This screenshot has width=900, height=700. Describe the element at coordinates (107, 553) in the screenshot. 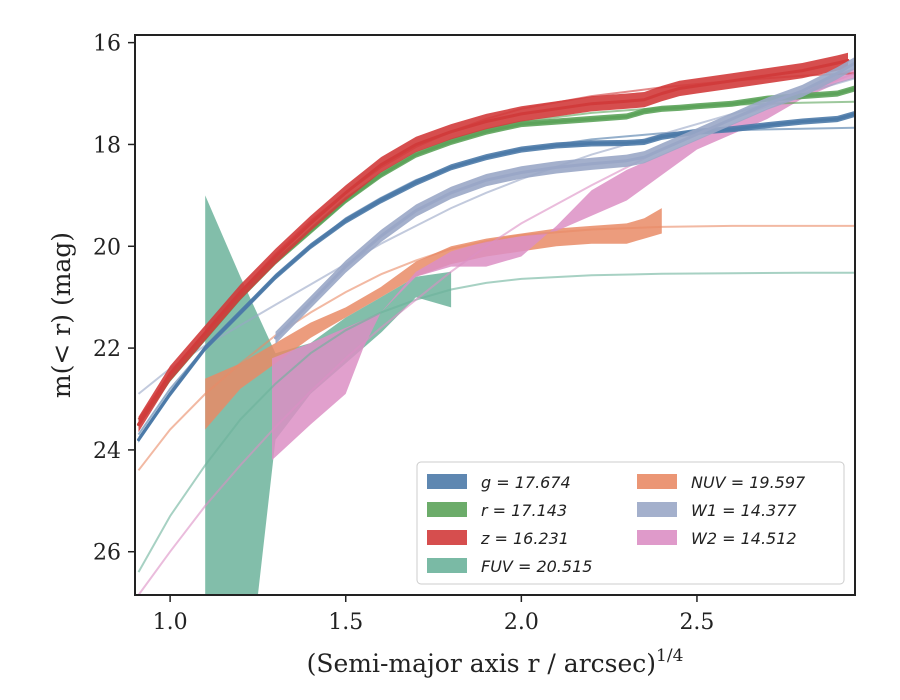

I see `y-tick-label: 26` at that location.